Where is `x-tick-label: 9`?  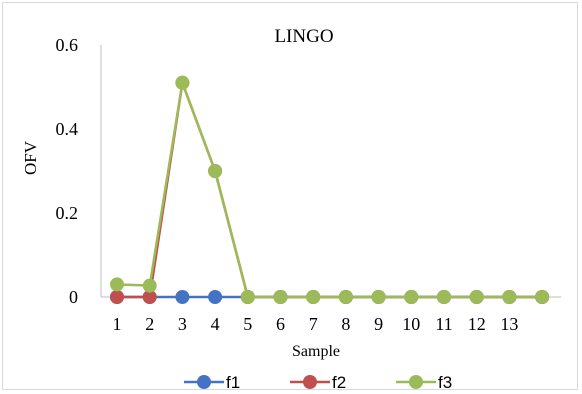
x-tick-label: 9 is located at coordinates (378, 324).